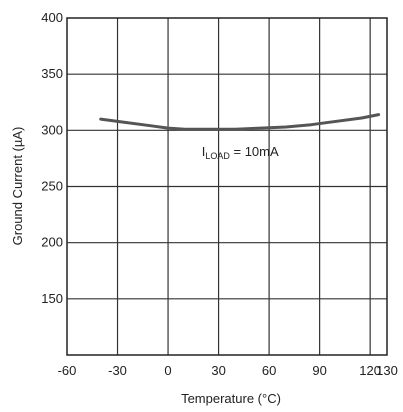 This screenshot has height=412, width=403. What do you see at coordinates (67, 370) in the screenshot?
I see `x-tick-label--60: -60` at bounding box center [67, 370].